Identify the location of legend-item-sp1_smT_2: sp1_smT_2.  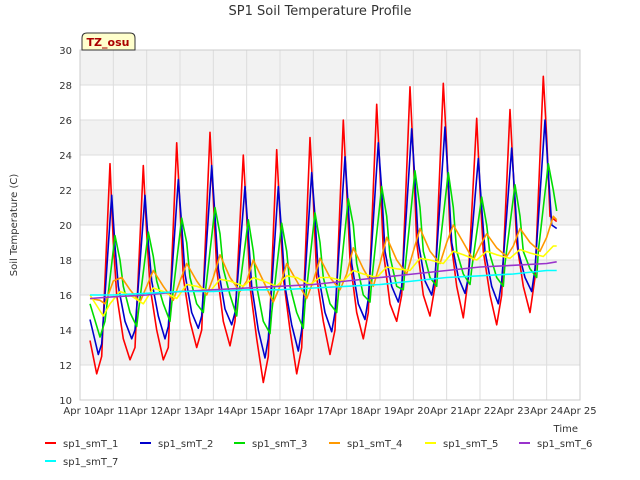
(176, 444).